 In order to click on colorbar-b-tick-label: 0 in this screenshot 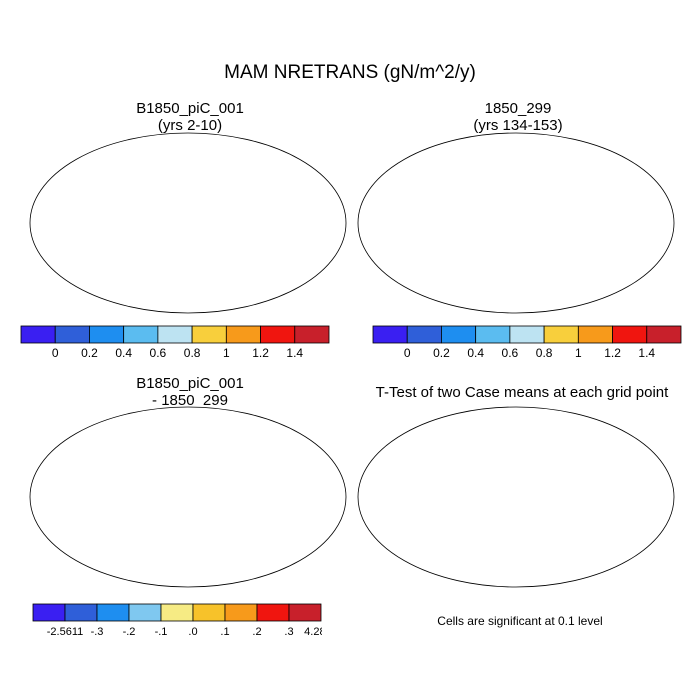, I will do `click(407, 353)`.